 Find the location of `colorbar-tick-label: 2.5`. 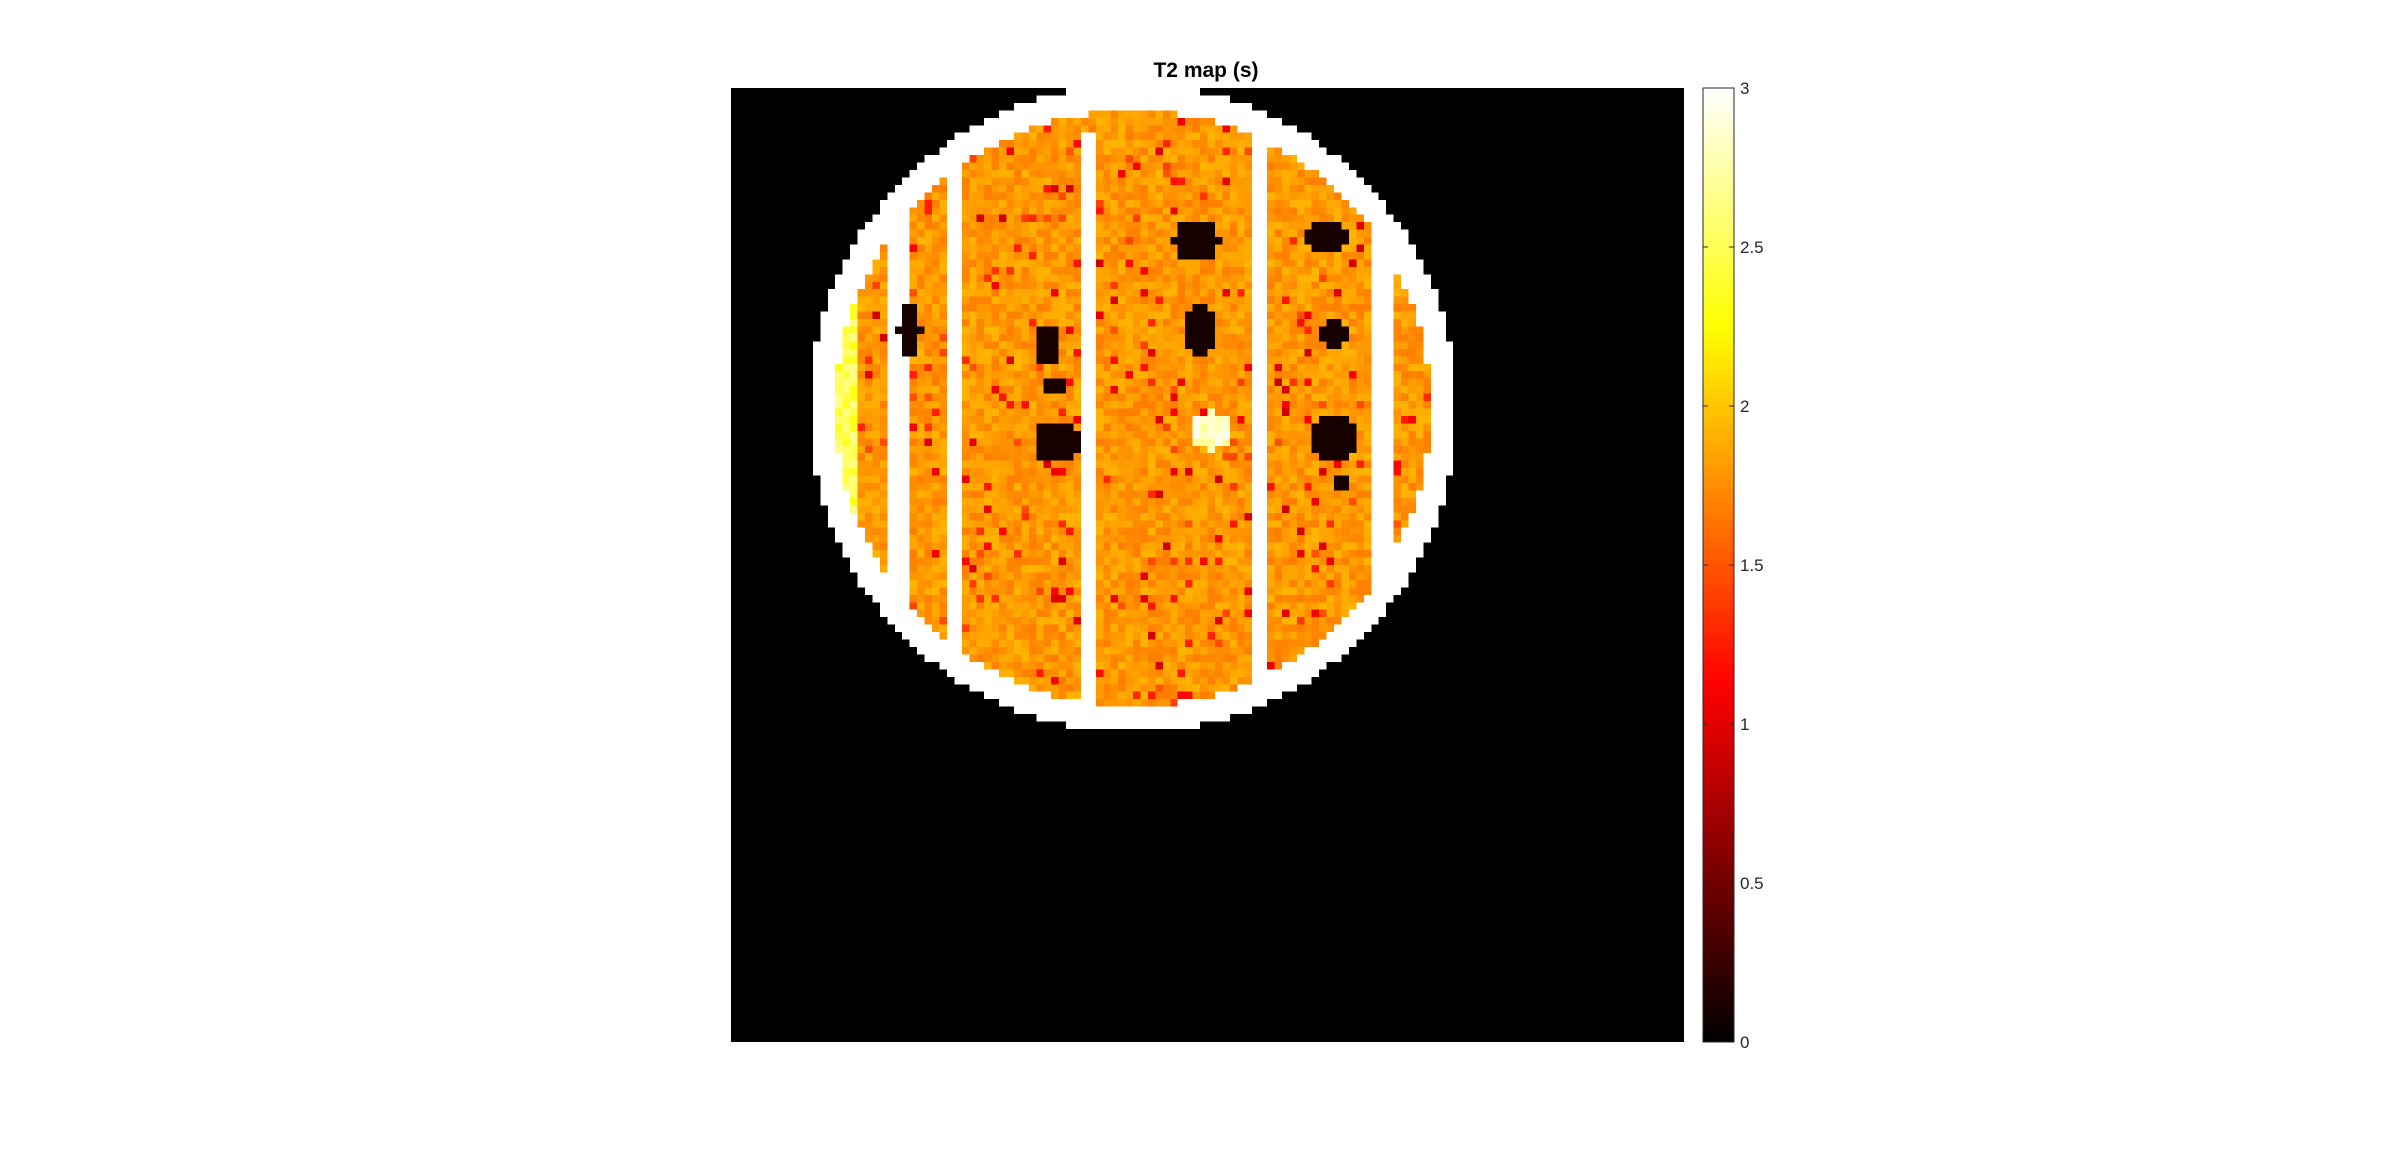

colorbar-tick-label: 2.5 is located at coordinates (1752, 247).